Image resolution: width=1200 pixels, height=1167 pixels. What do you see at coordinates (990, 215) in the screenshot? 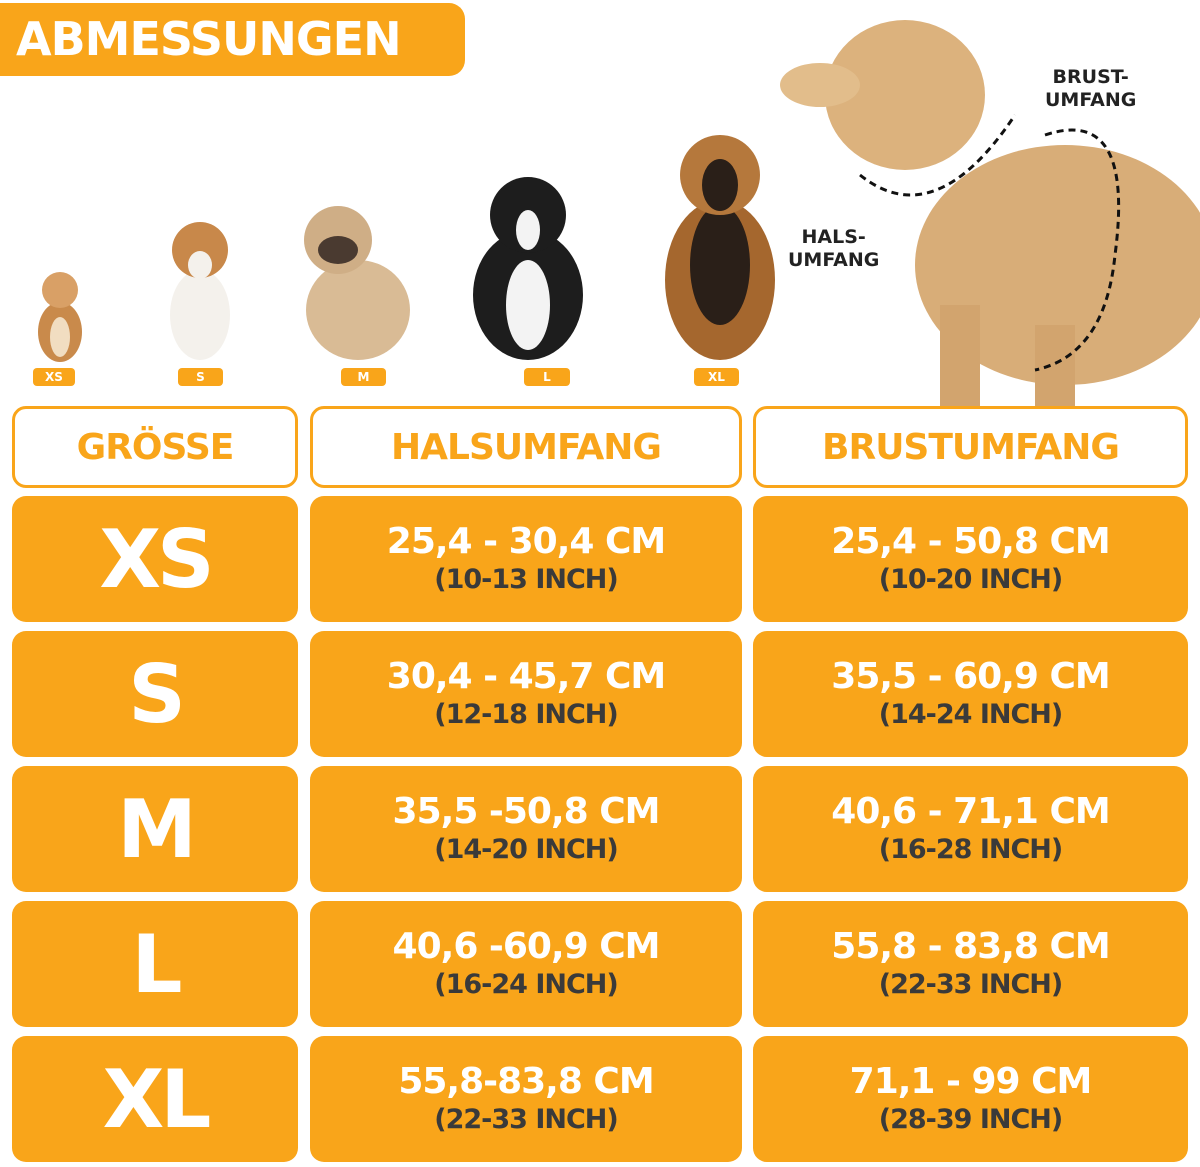
I see `golden-retriever-image` at bounding box center [990, 215].